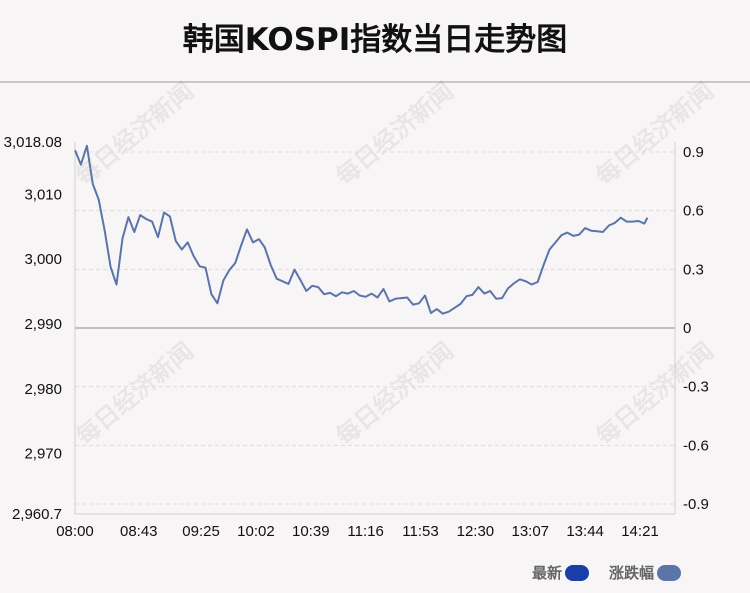 This screenshot has height=593, width=750. Describe the element at coordinates (395, 134) in the screenshot. I see `watermark-1: 每日经济新闻` at that location.